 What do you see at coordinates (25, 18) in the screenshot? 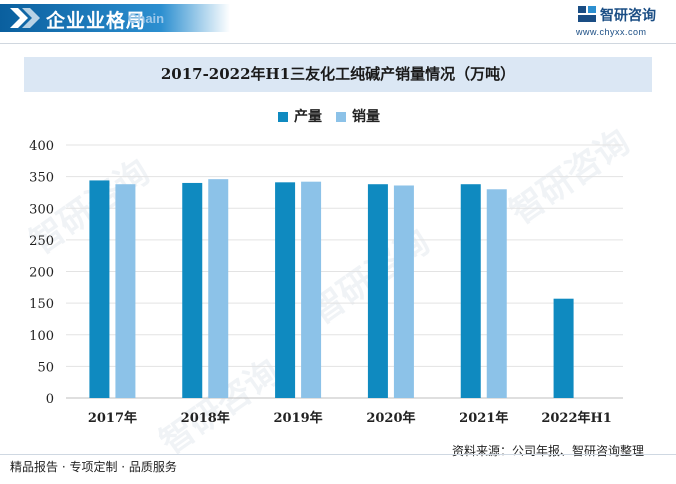
I see `chevron-icon` at bounding box center [25, 18].